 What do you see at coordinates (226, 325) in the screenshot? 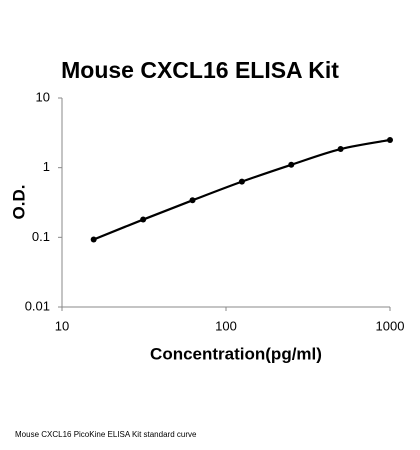
I see `x-tick-label: 100` at bounding box center [226, 325].